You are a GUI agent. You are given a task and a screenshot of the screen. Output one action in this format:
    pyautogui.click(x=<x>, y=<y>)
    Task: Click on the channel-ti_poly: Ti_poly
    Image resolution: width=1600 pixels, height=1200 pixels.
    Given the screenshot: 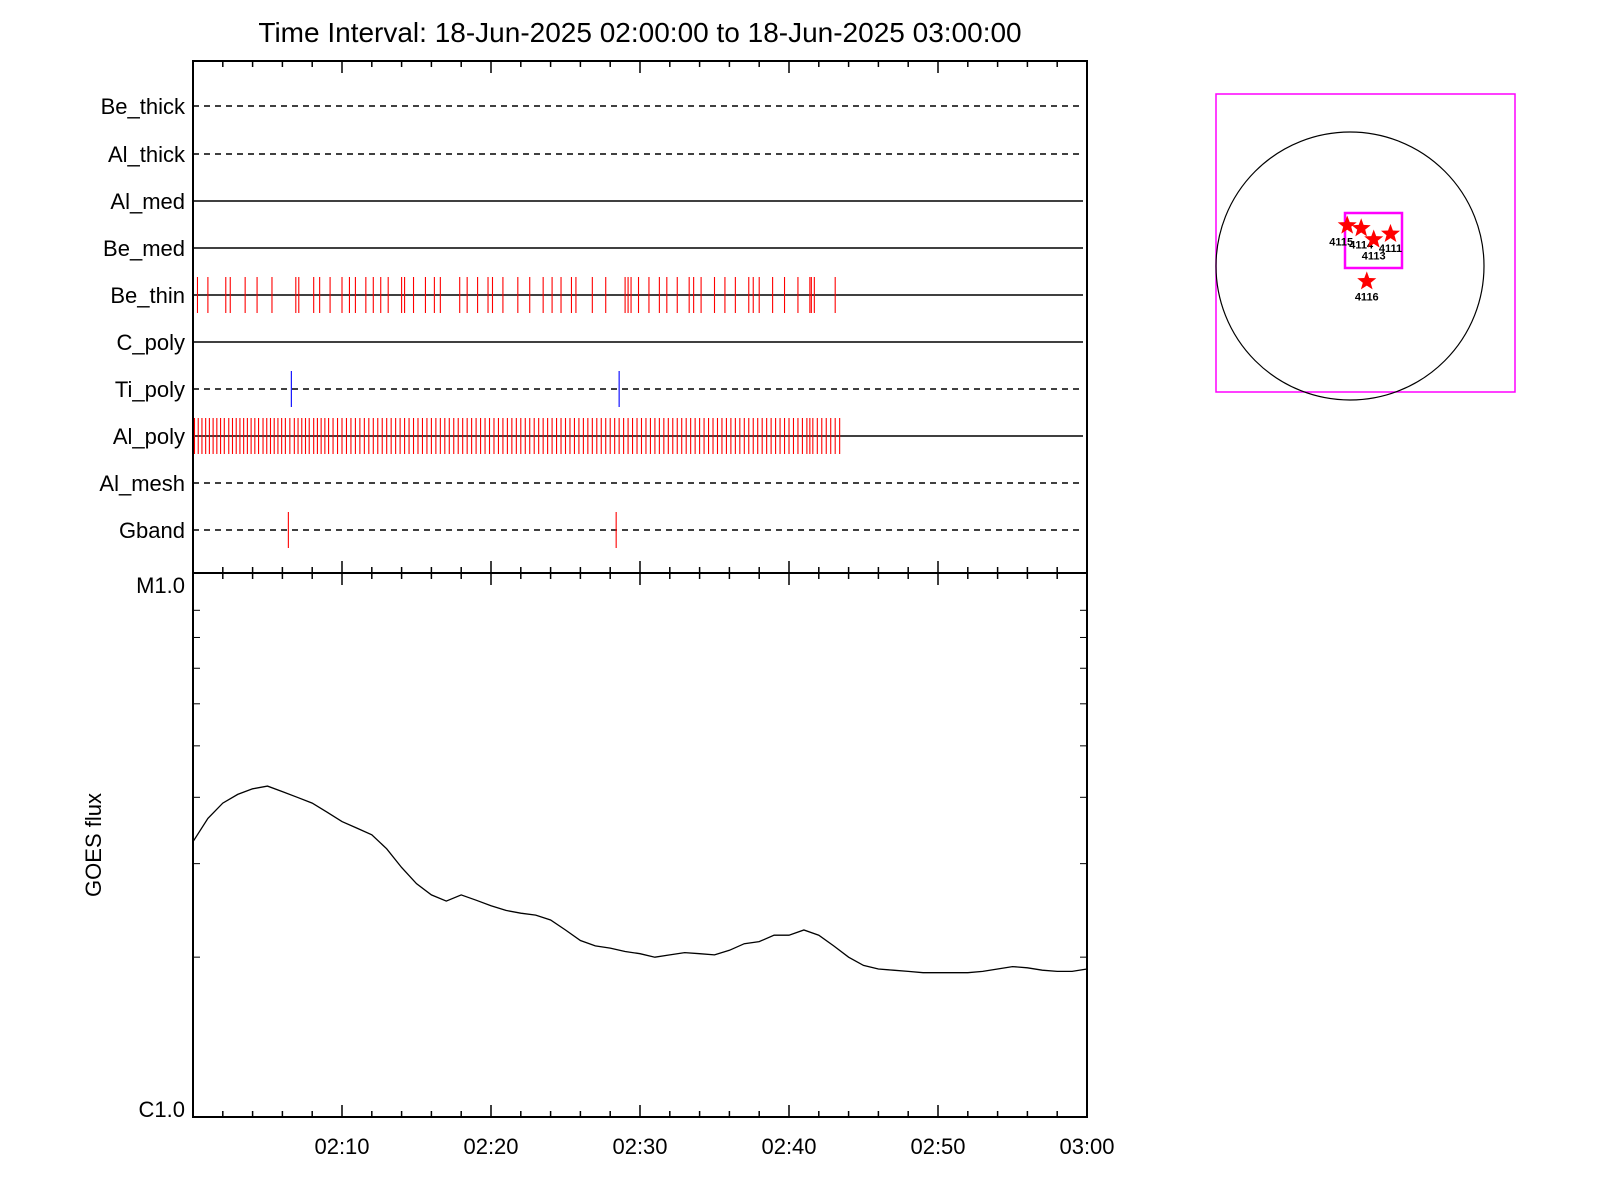 What is the action you would take?
    pyautogui.click(x=599, y=389)
    